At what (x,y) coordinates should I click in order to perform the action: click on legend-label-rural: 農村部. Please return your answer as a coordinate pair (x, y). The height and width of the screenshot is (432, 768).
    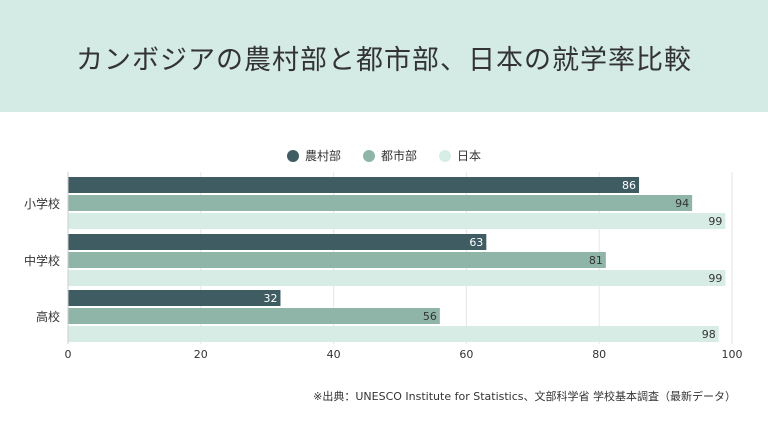
    Looking at the image, I should click on (322, 156).